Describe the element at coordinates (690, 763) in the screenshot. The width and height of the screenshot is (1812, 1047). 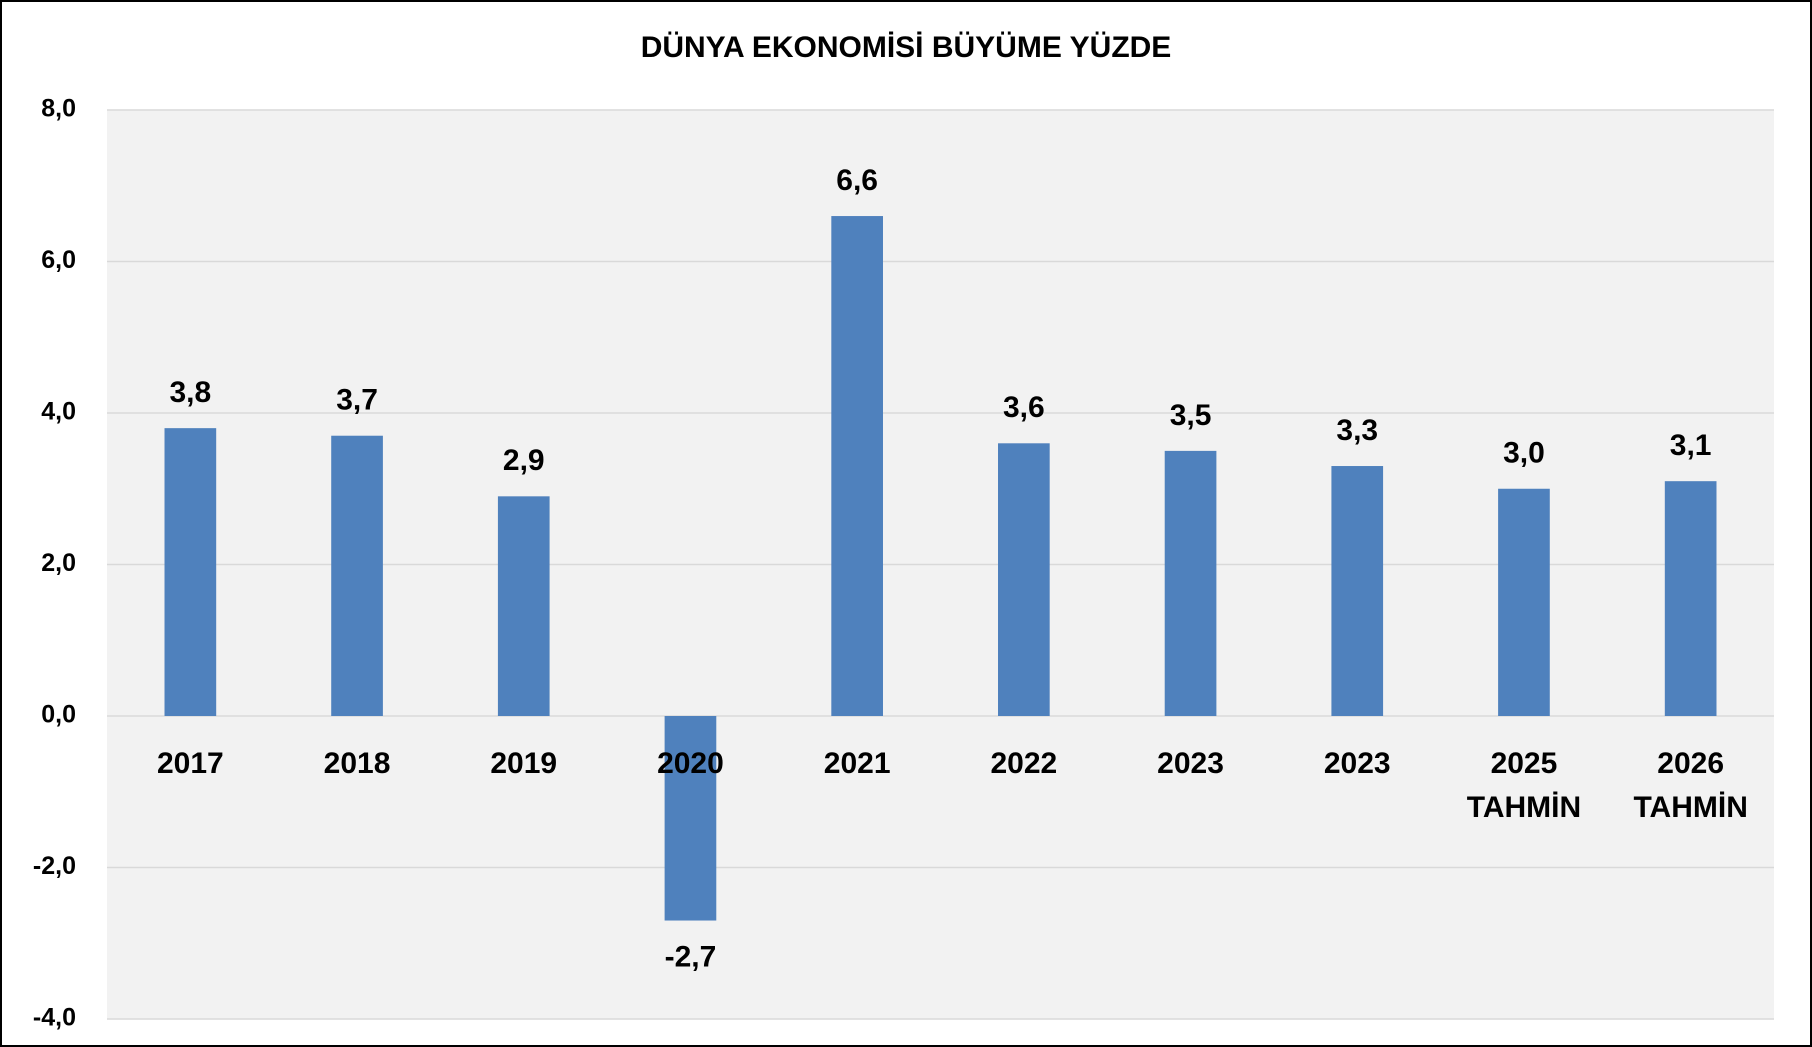
I see `x-tick-label: 2020` at that location.